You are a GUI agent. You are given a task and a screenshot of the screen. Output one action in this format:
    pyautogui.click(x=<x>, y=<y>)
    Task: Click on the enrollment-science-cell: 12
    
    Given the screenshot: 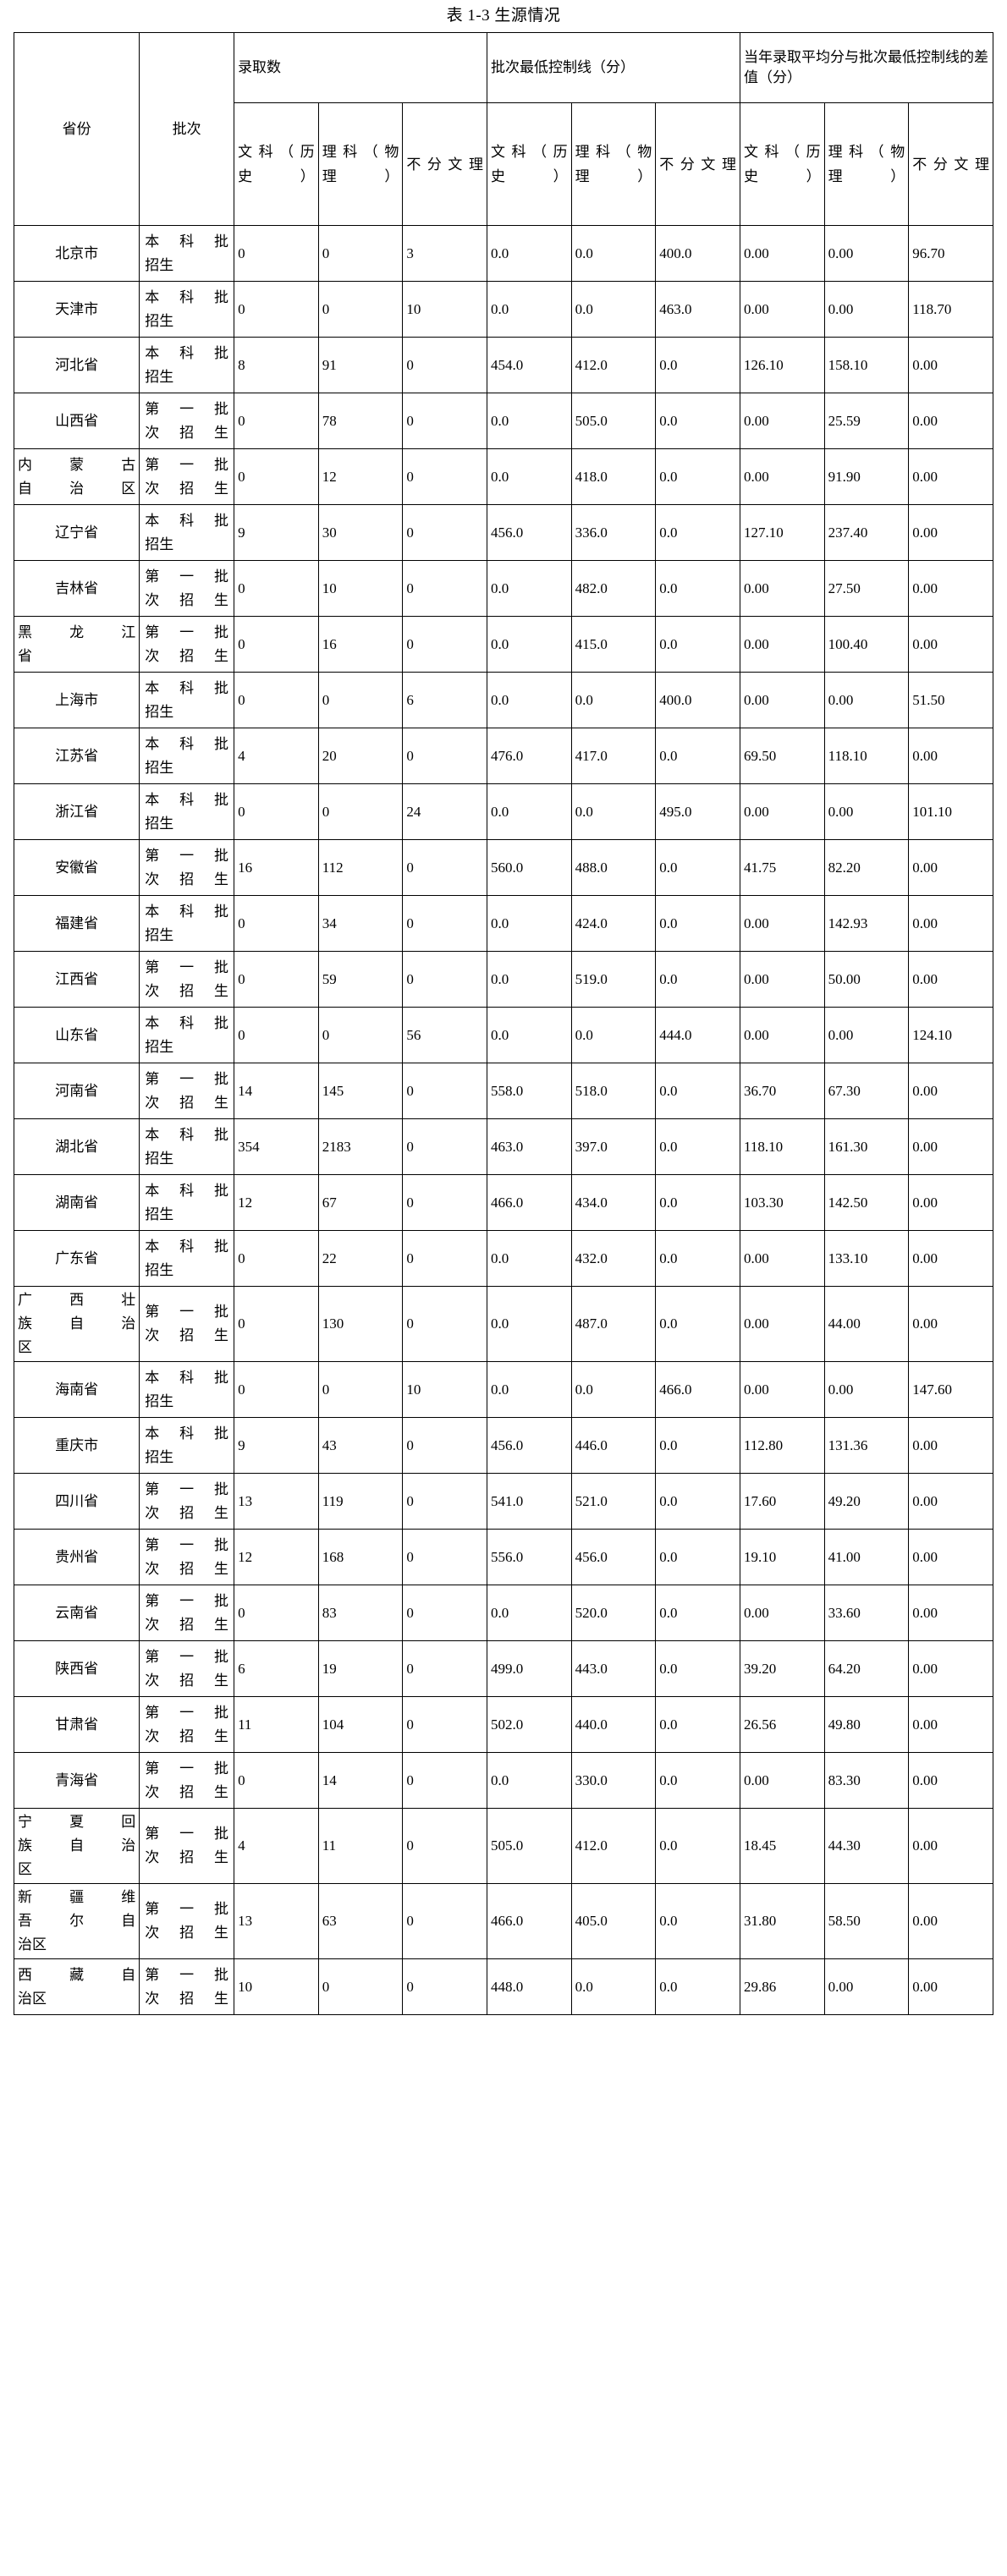 What is the action you would take?
    pyautogui.click(x=360, y=477)
    